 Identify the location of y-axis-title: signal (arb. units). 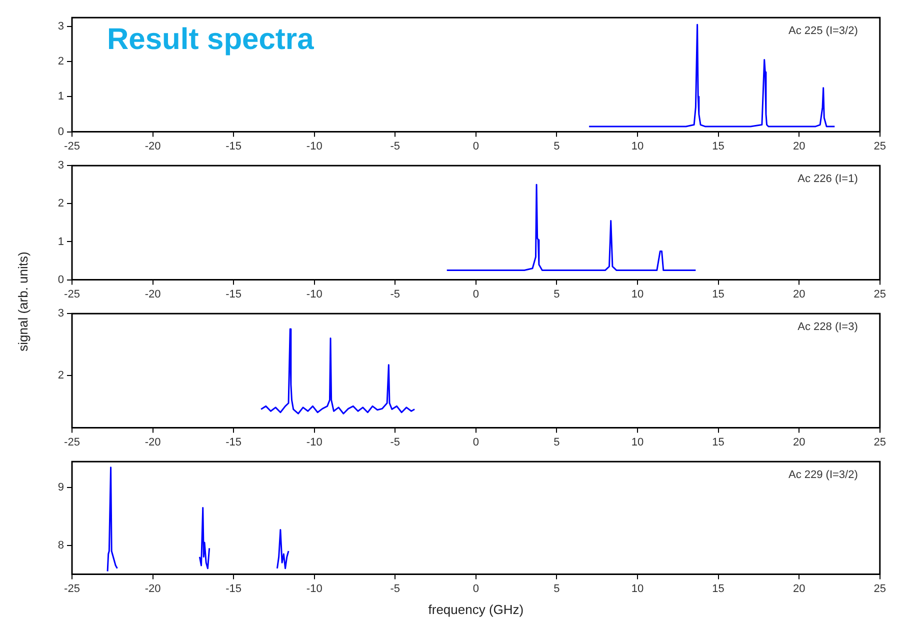
(23, 302).